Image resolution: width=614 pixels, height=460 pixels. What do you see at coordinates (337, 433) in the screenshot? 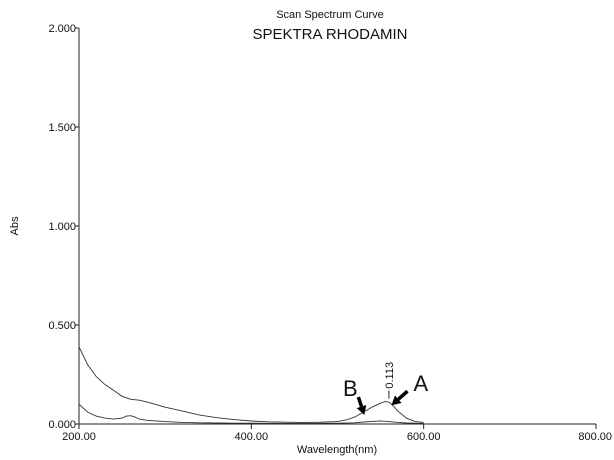
I see `x-ticks: 200.00 400.00 600.00 800.00` at bounding box center [337, 433].